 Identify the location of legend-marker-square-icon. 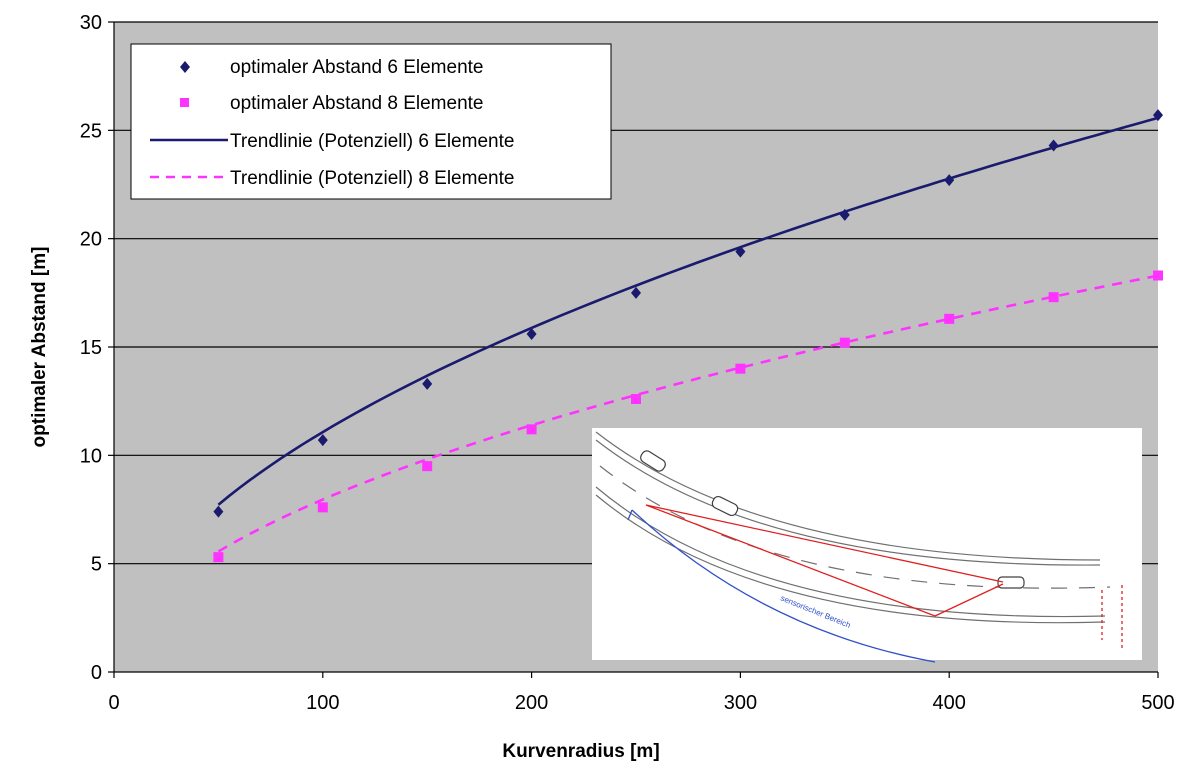
(184, 102).